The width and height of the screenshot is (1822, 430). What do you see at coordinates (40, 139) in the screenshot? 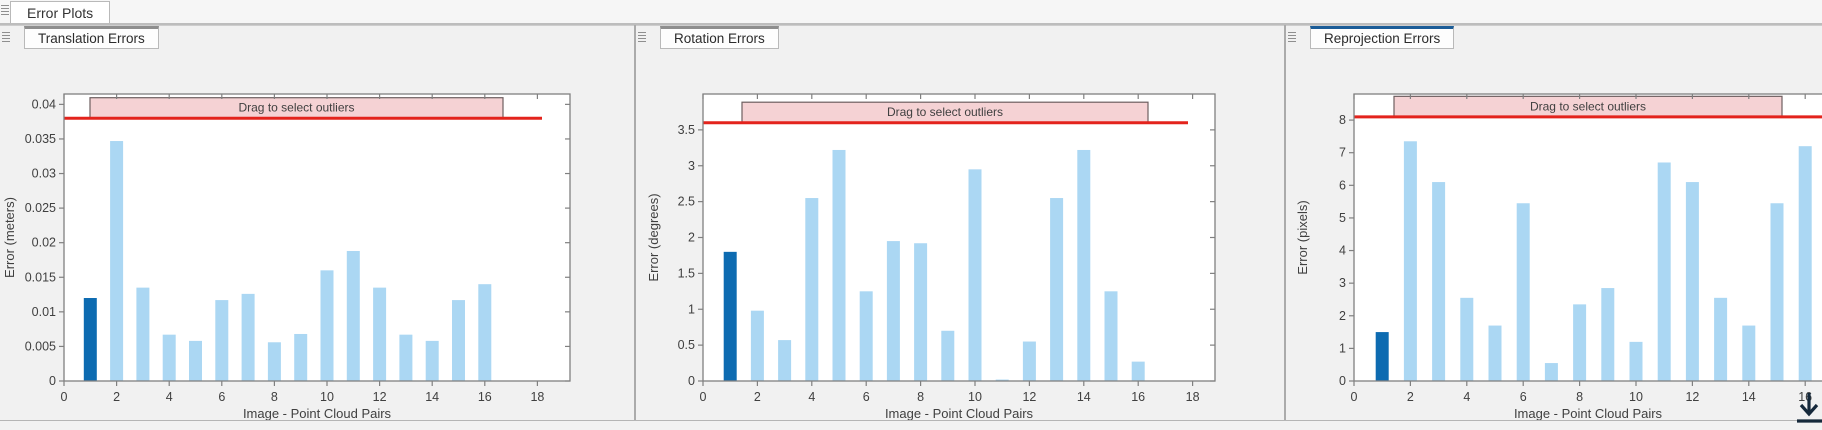
I see `y-tick-label: 0.035` at bounding box center [40, 139].